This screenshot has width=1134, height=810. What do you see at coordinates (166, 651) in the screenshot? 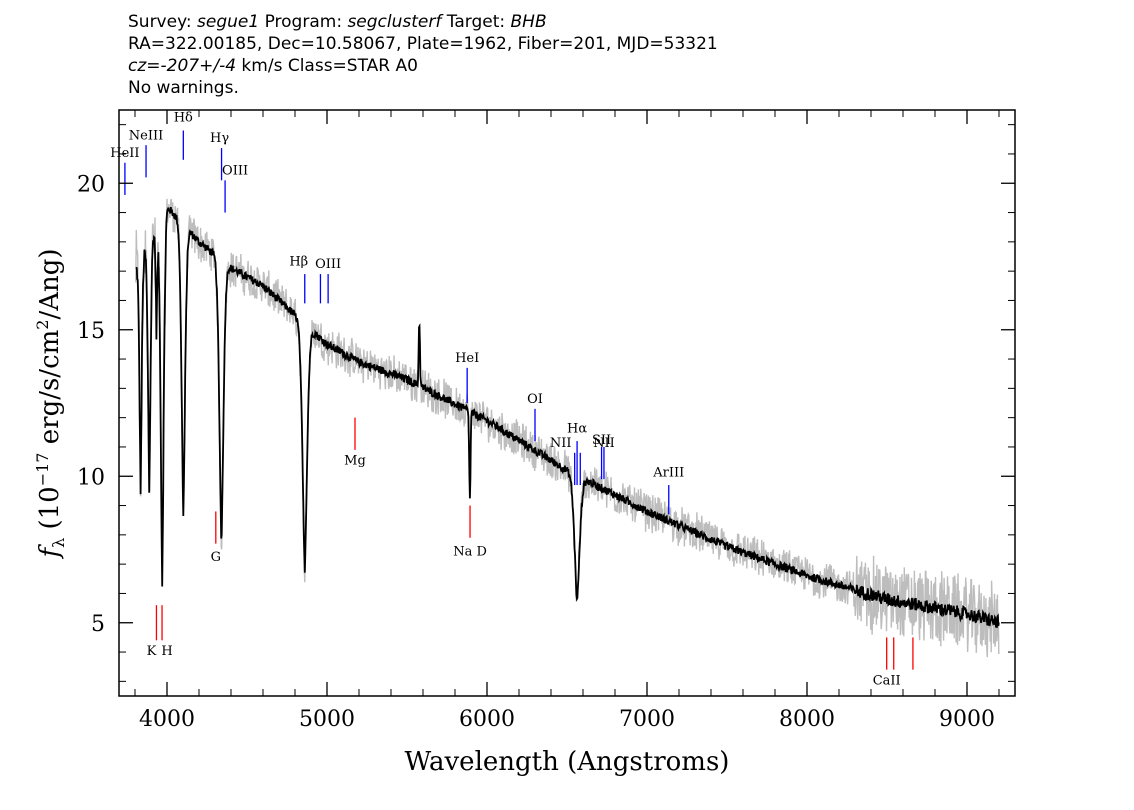
I see `line-label-17: H` at bounding box center [166, 651].